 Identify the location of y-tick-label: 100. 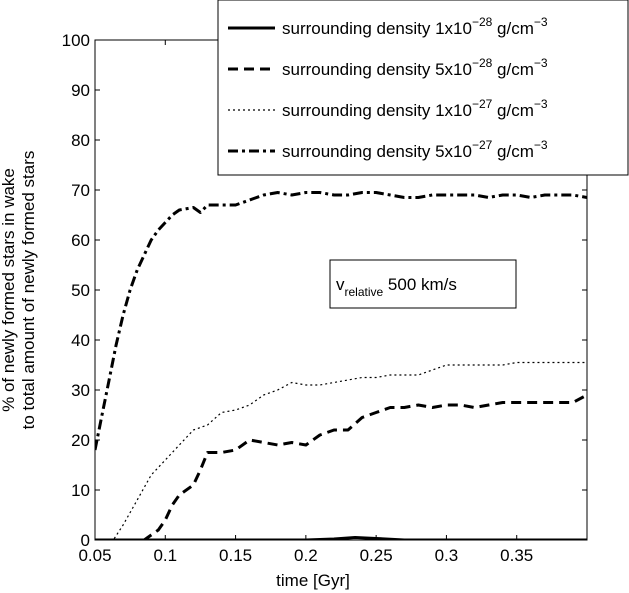
(76, 40).